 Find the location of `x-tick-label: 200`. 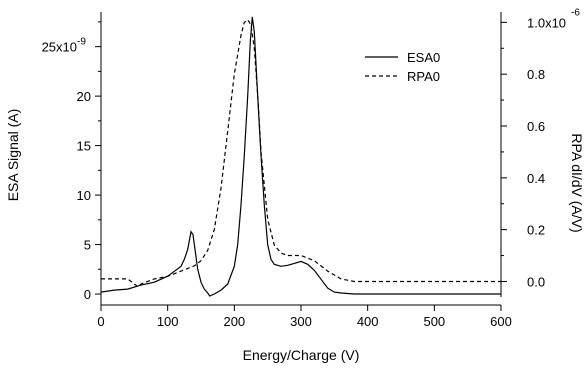

x-tick-label: 200 is located at coordinates (234, 321).